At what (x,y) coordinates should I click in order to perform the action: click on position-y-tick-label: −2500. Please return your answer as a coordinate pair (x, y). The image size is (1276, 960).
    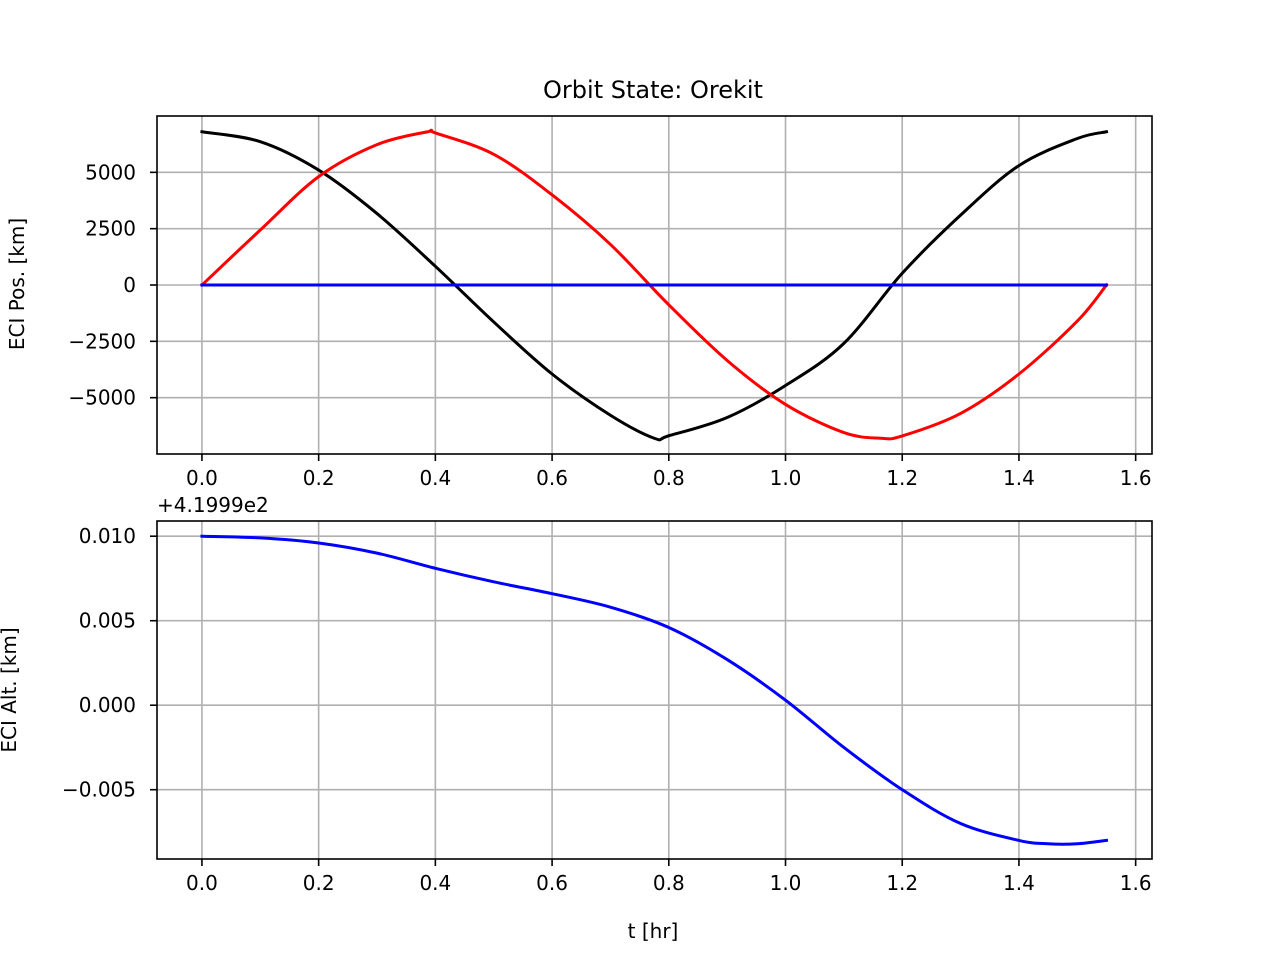
    Looking at the image, I should click on (102, 341).